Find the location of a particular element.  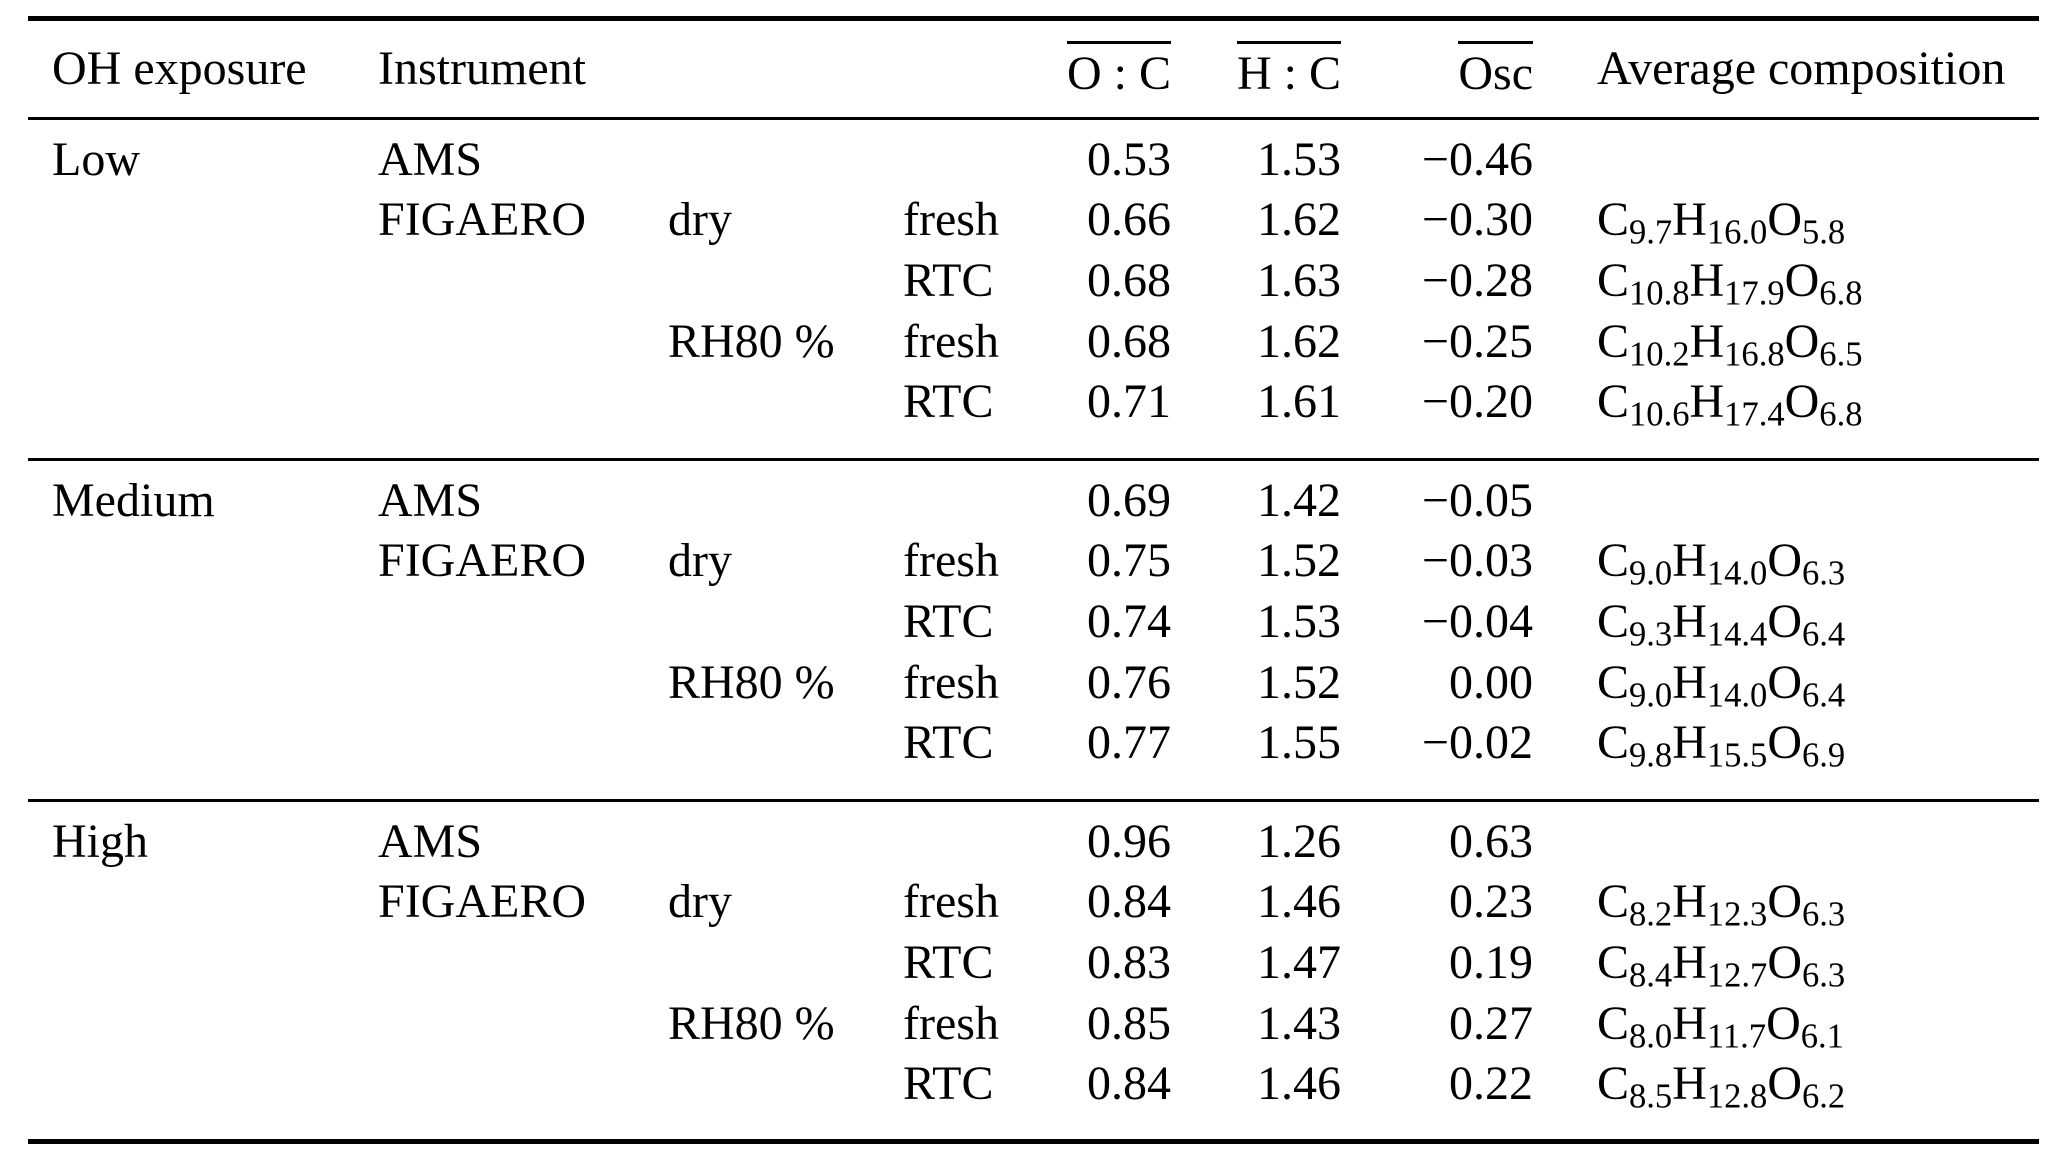

cell-hc-value: 1.55 is located at coordinates (1299, 743).